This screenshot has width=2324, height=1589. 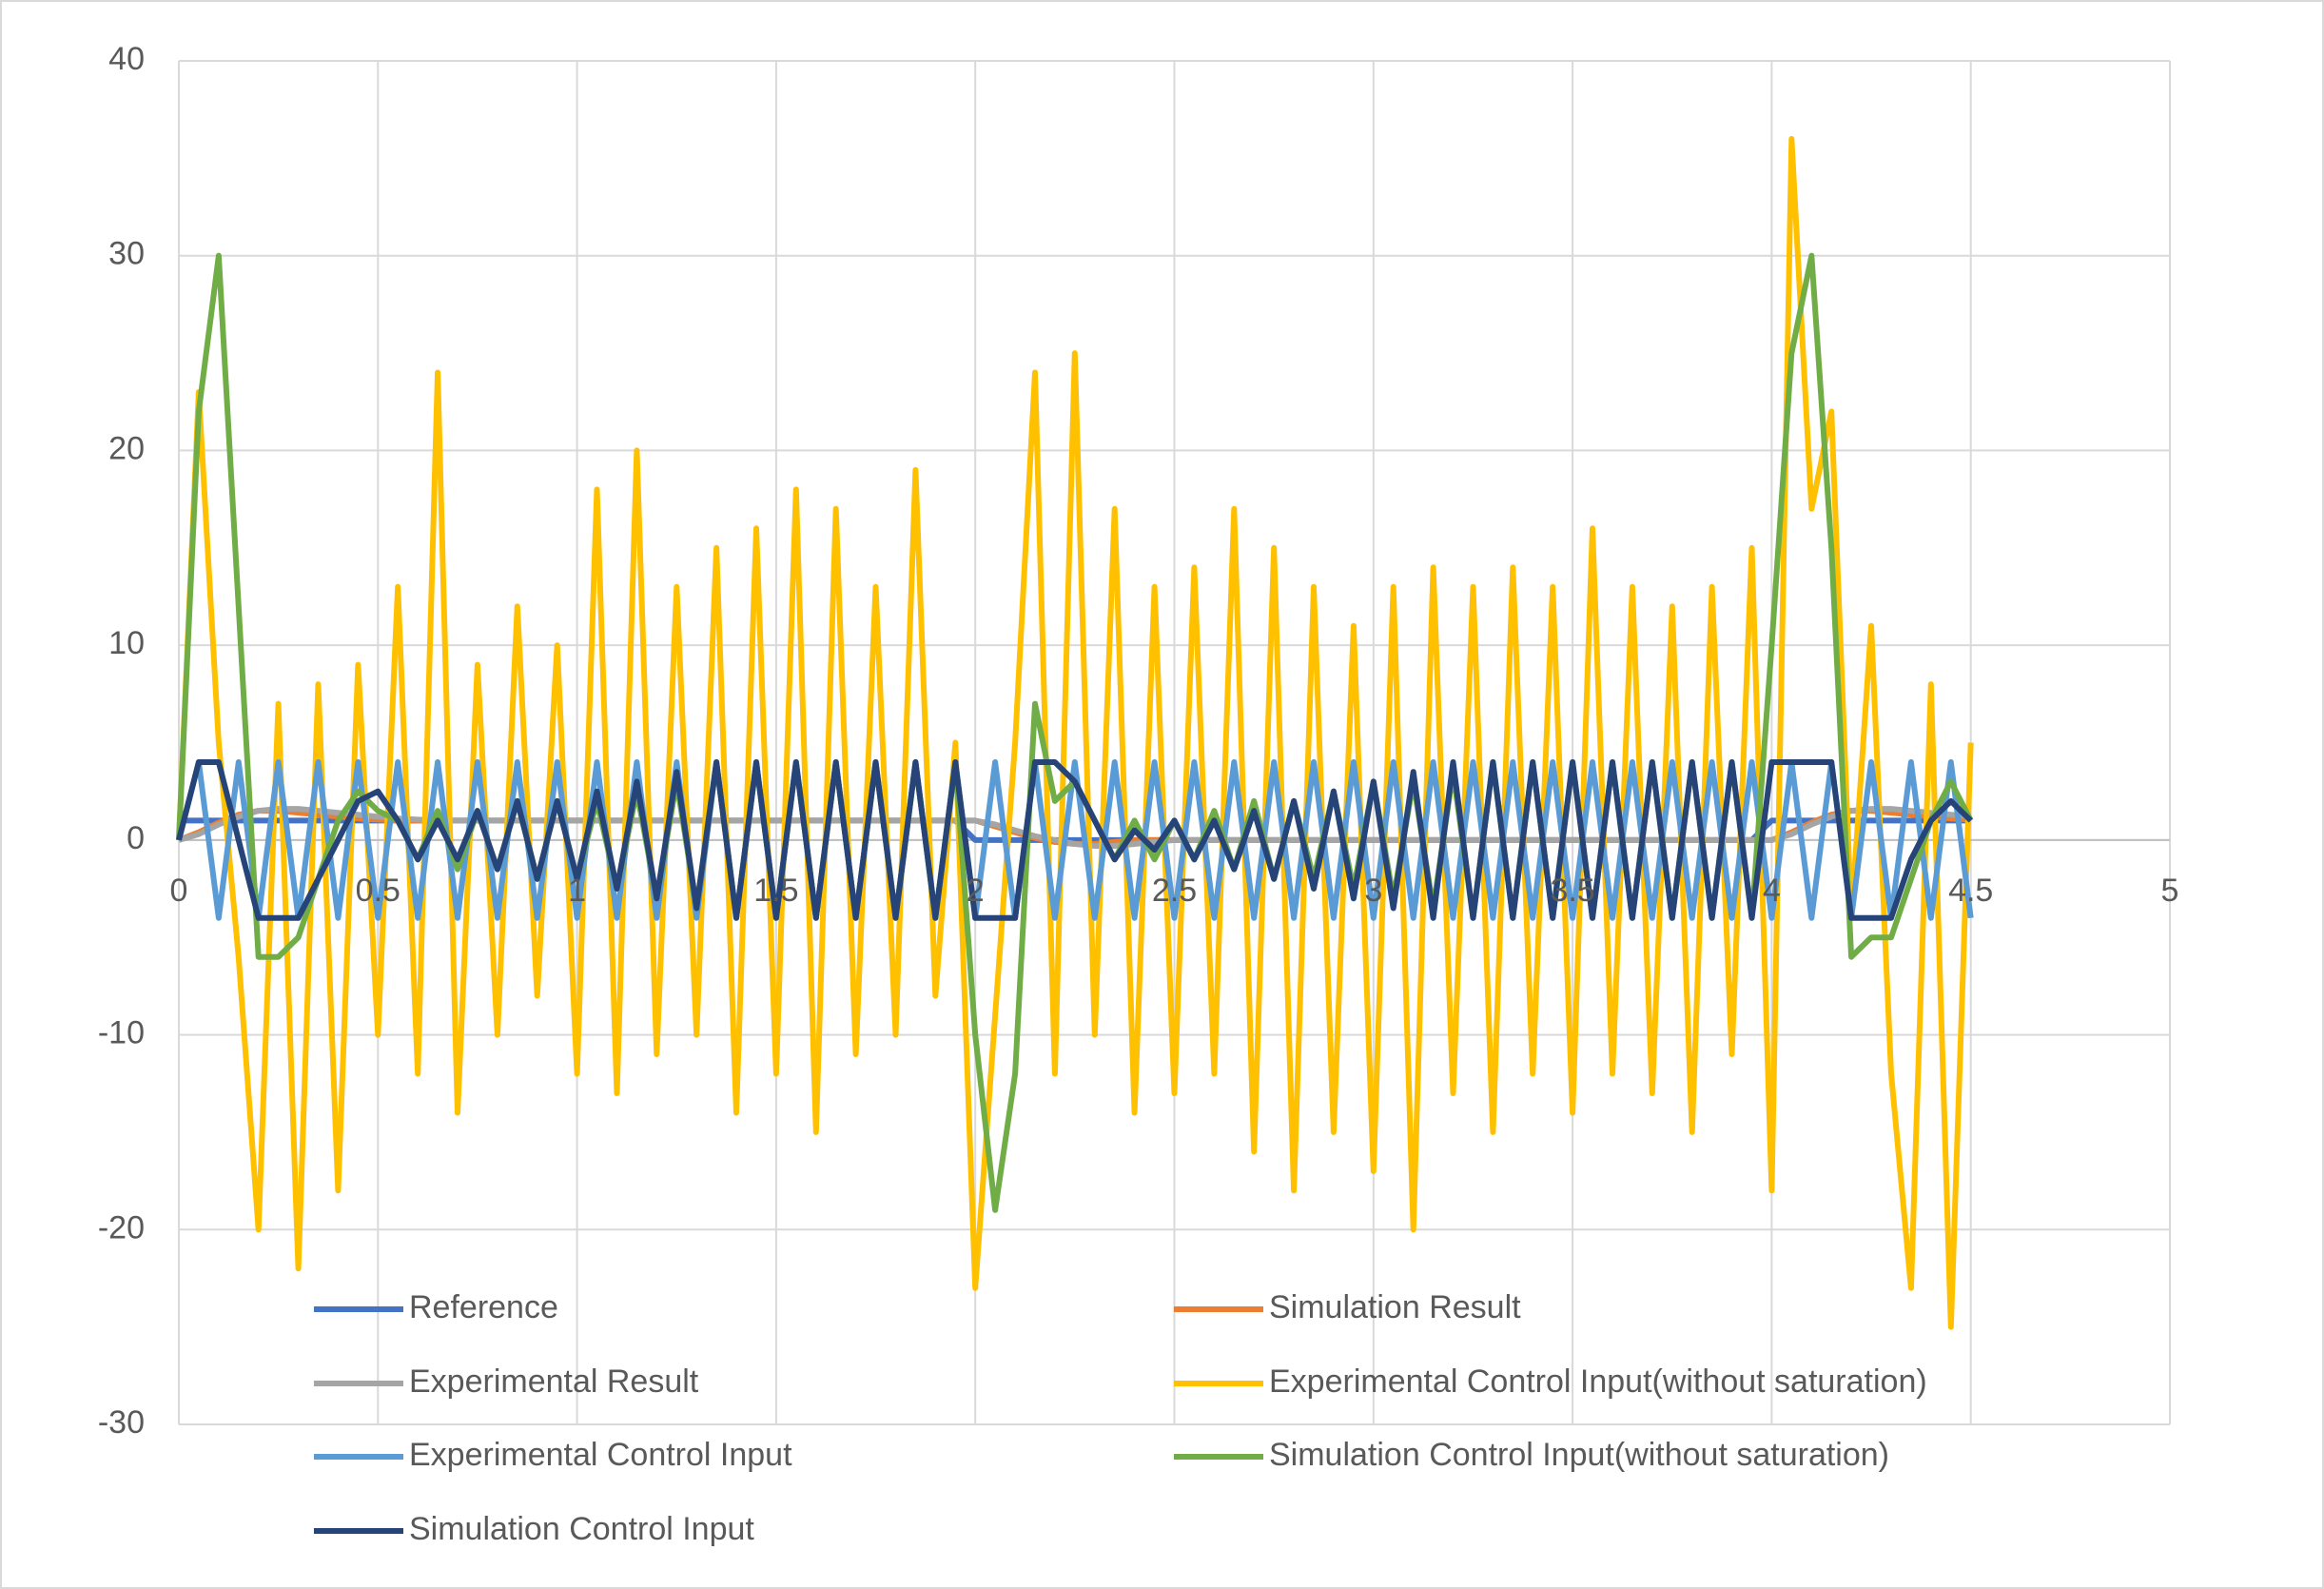 What do you see at coordinates (775, 891) in the screenshot?
I see `x-tick-label: 1.5` at bounding box center [775, 891].